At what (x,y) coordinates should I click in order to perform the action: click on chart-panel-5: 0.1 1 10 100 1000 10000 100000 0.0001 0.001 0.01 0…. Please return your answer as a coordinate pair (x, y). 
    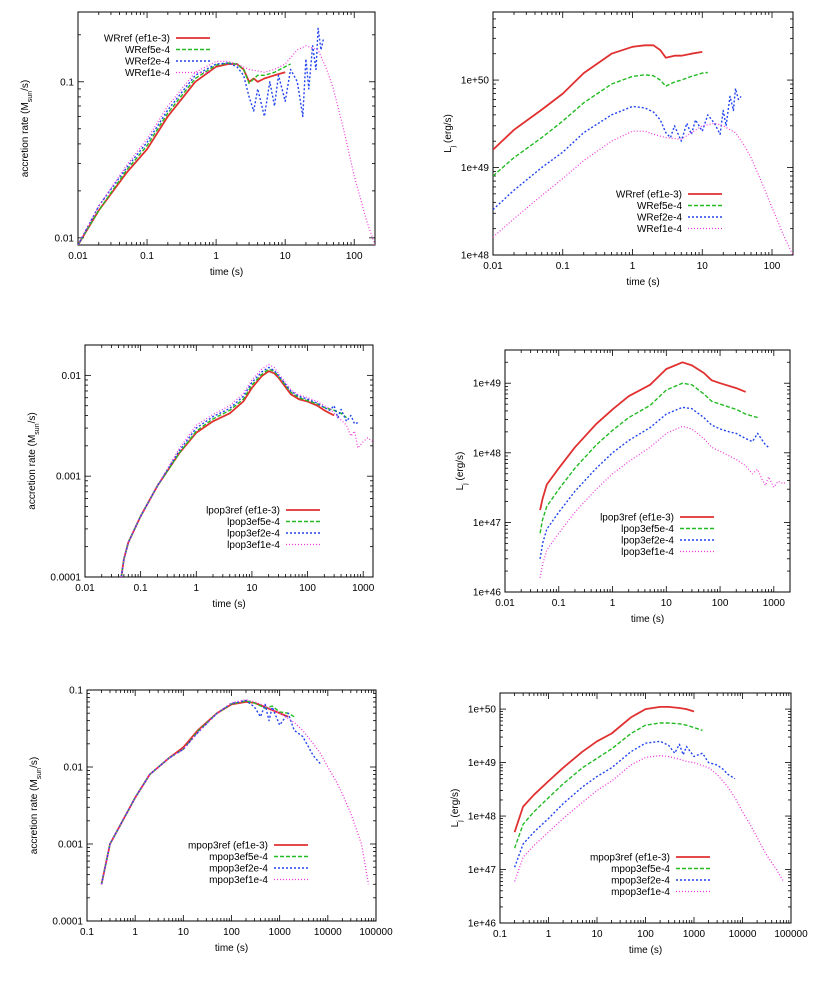
    Looking at the image, I should click on (211, 820).